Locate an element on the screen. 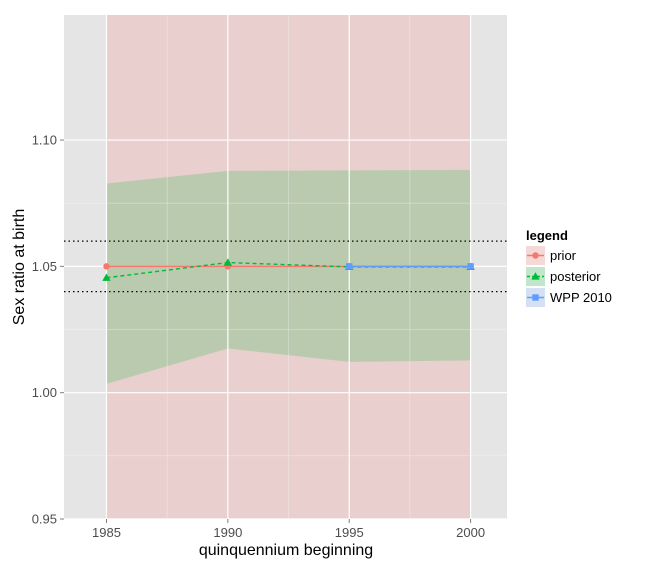  series-lines is located at coordinates (288, 270).